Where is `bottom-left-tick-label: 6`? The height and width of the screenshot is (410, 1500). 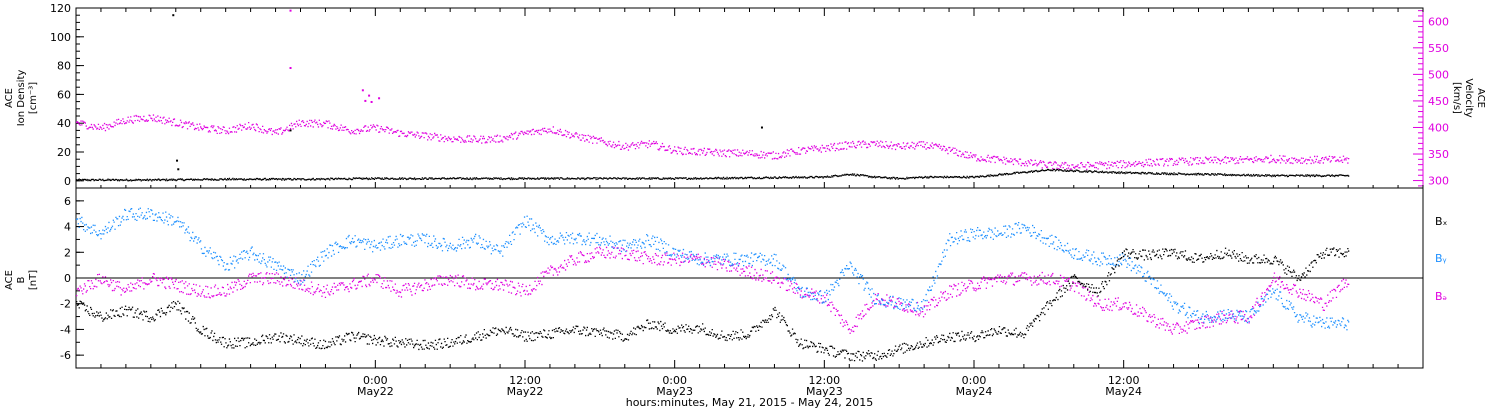 bottom-left-tick-label: 6 is located at coordinates (67, 201).